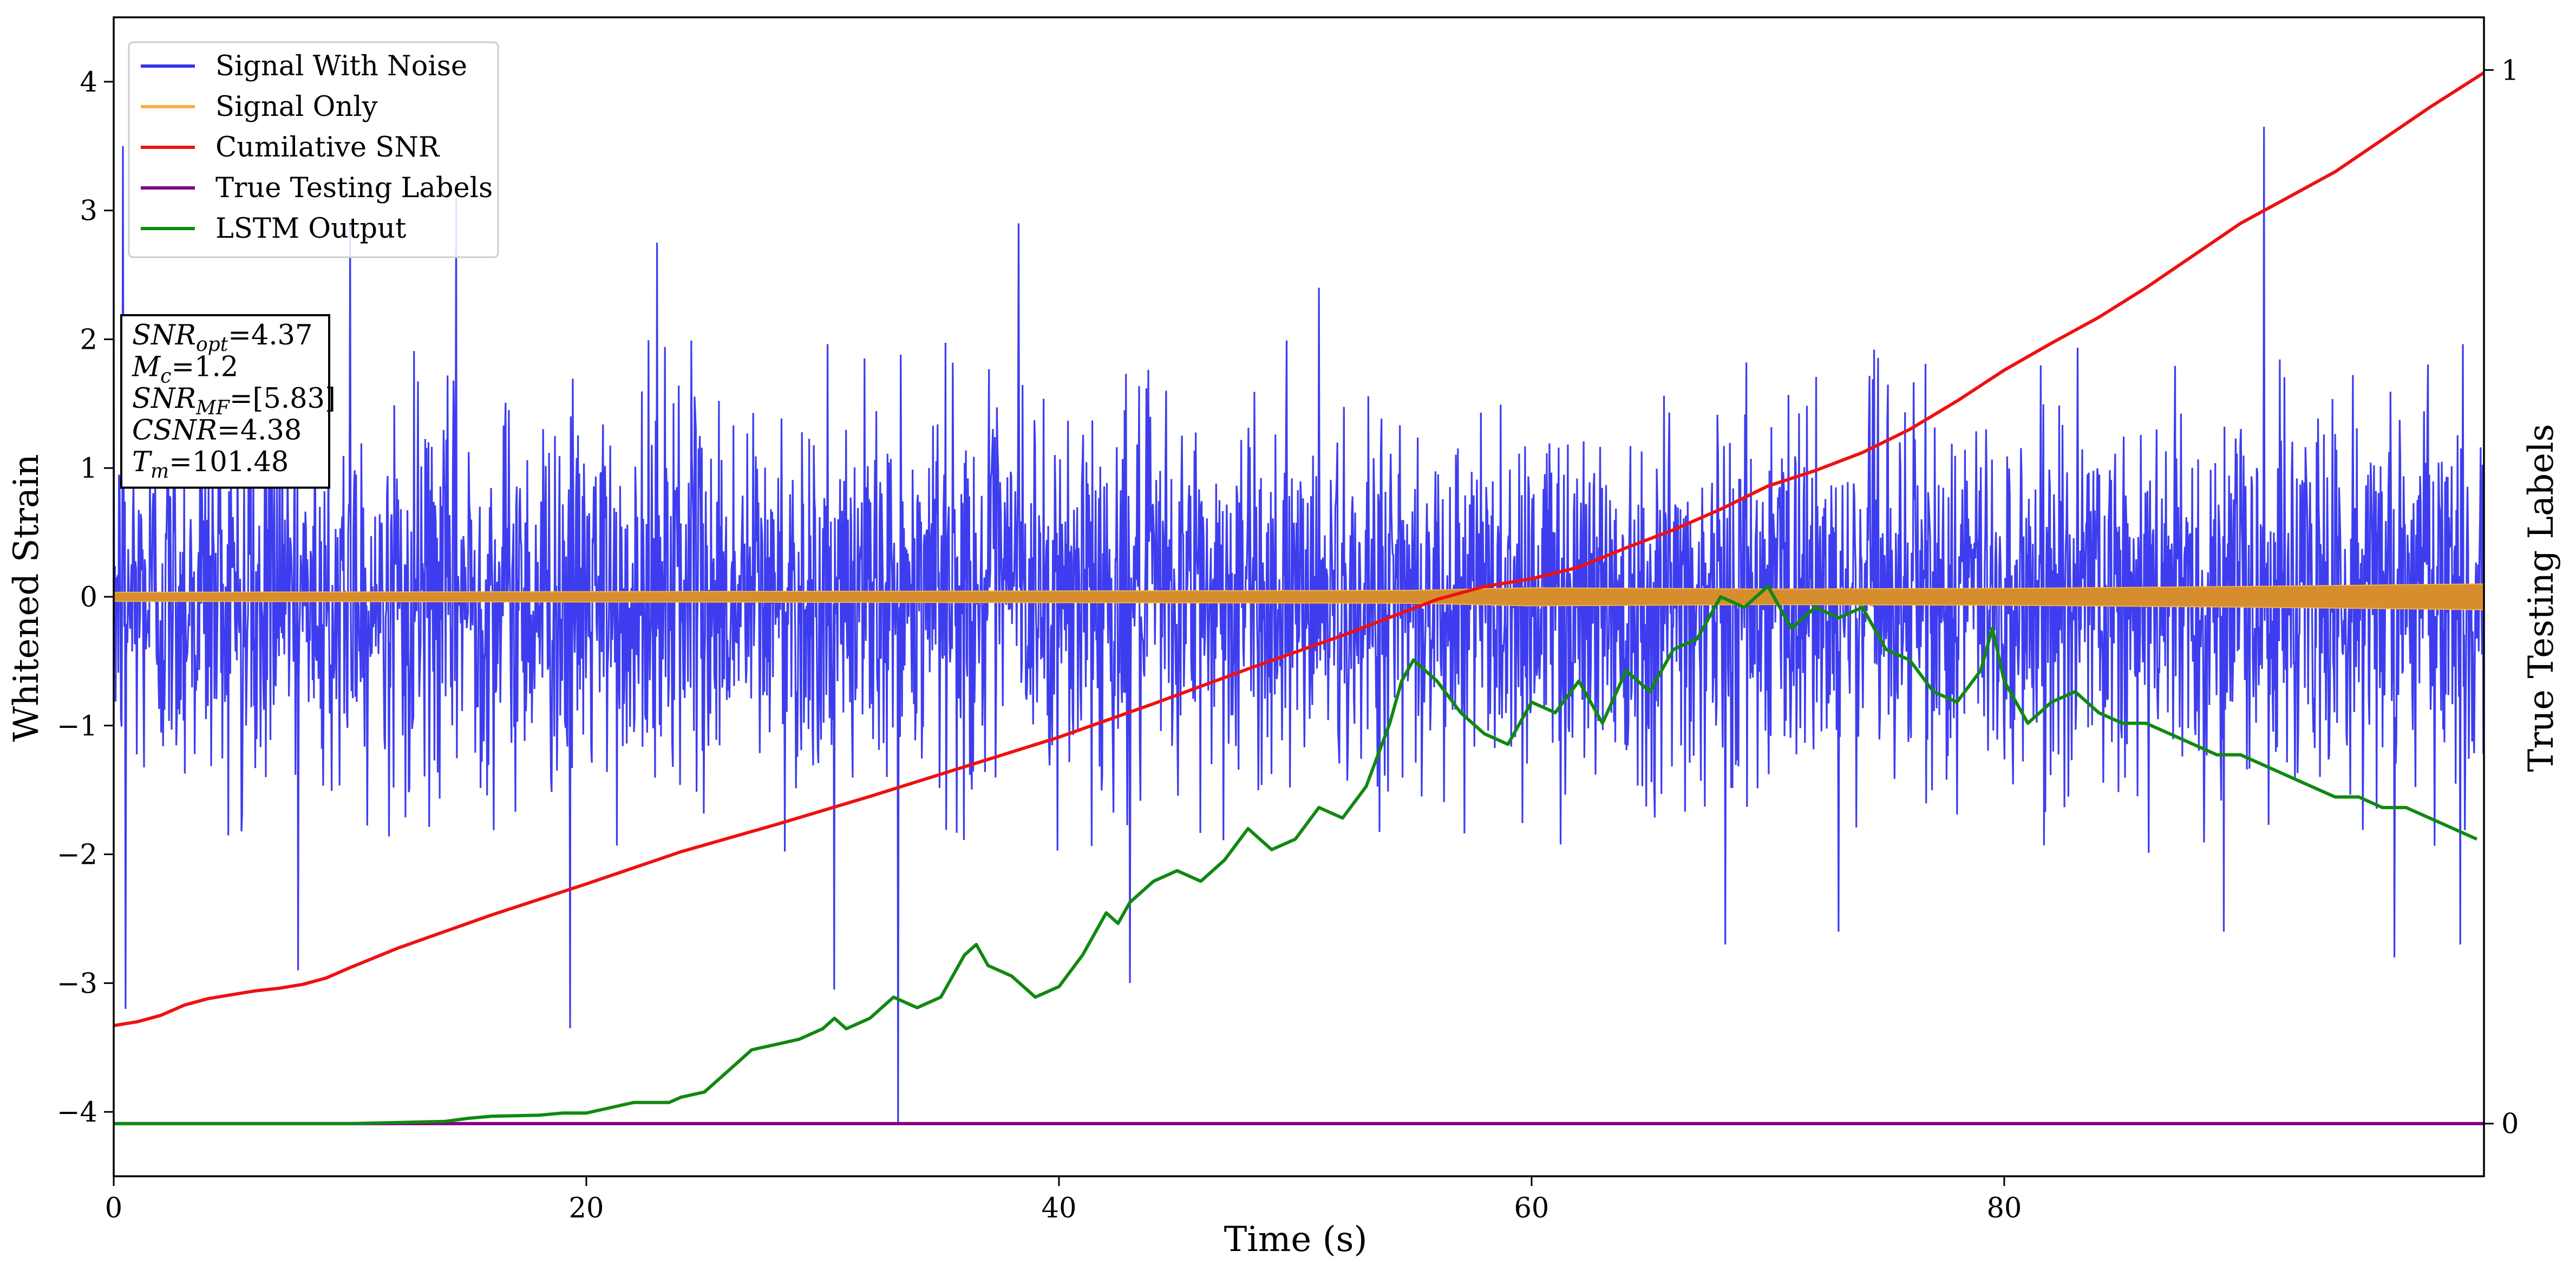  What do you see at coordinates (146, 367) in the screenshot?
I see `parameter-symbol: M` at bounding box center [146, 367].